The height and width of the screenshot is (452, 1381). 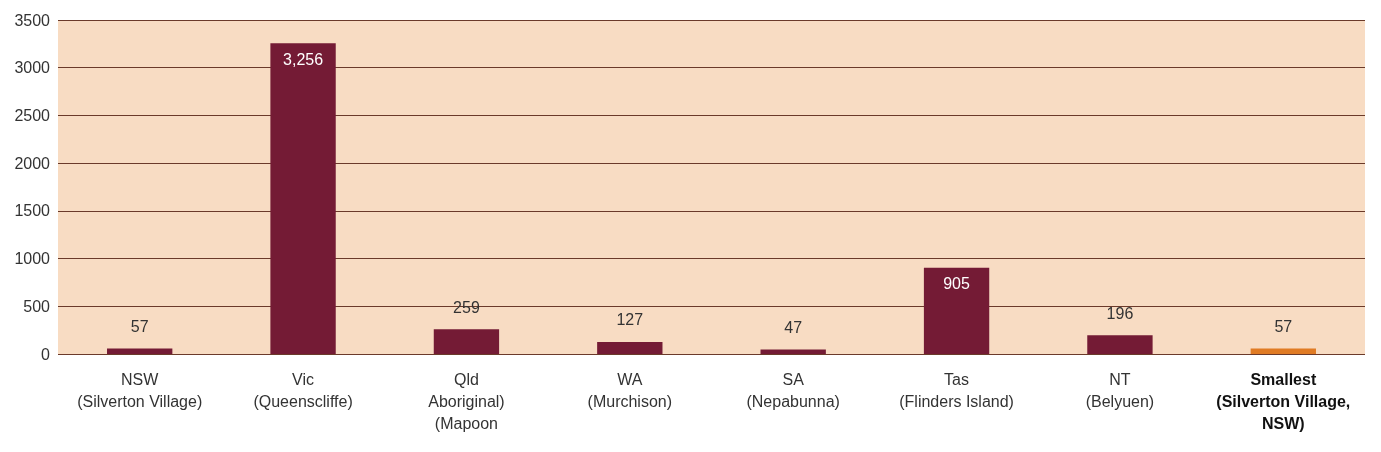 I want to click on x-tick-label: NSW (Silverton Village), so click(x=140, y=390).